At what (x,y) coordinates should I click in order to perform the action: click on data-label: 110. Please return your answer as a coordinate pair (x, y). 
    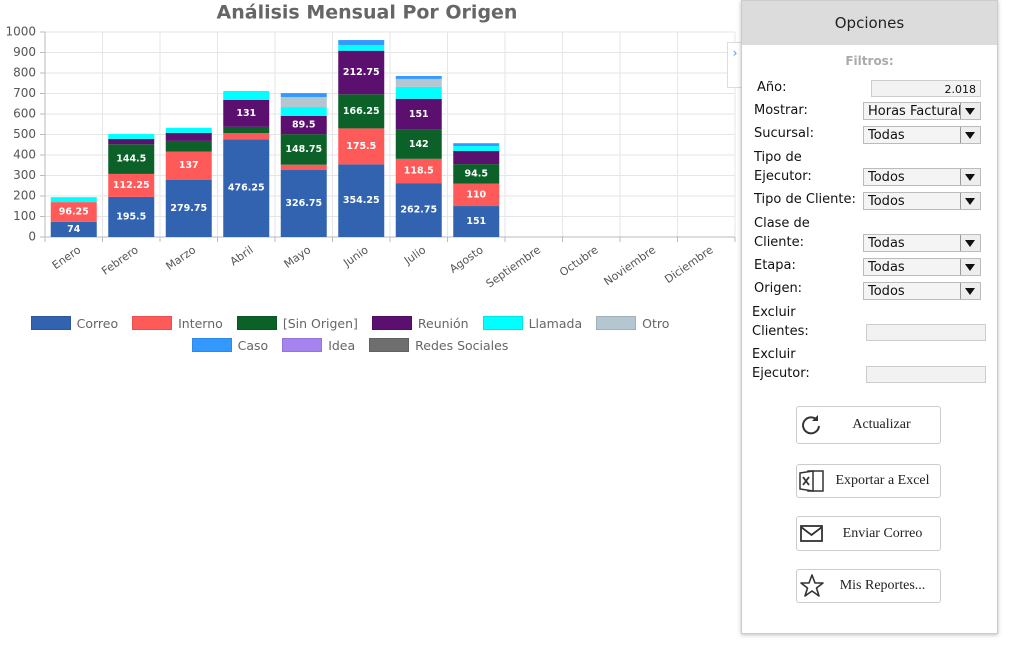
    Looking at the image, I should click on (476, 194).